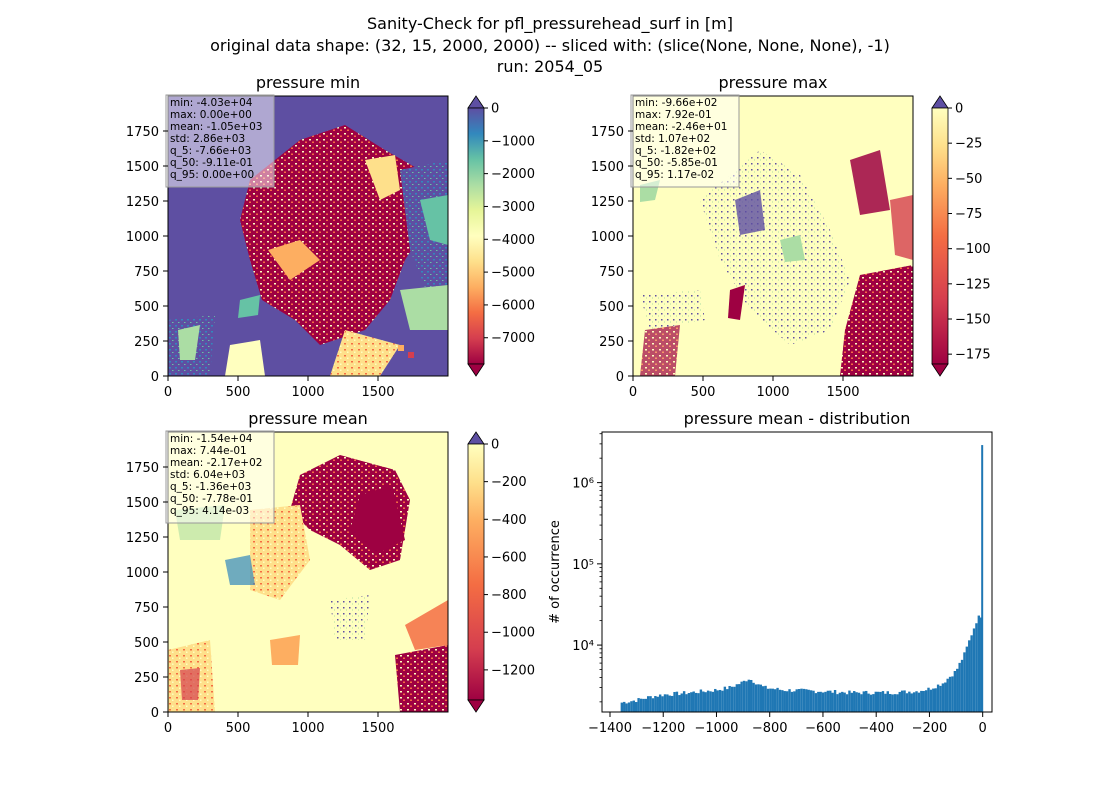 This screenshot has height=800, width=1100. I want to click on colorbar: 0 −1000 −2000 −3000 −4000 −5000 −6000 −7000, so click(501, 236).